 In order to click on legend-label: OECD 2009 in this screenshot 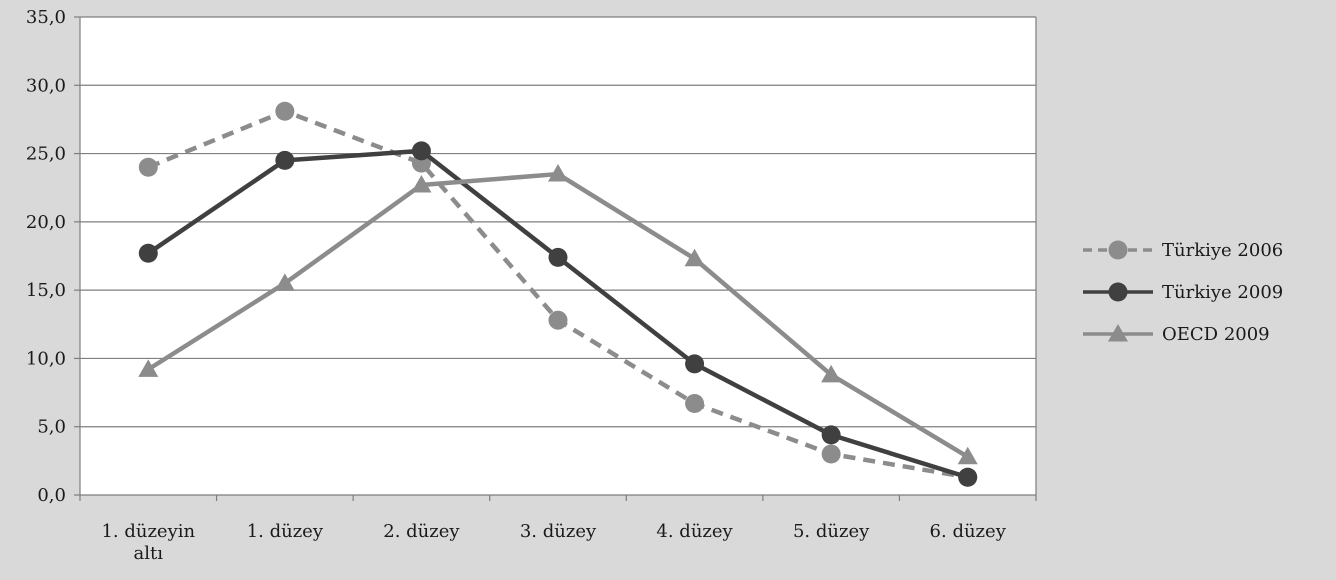, I will do `click(1216, 334)`.